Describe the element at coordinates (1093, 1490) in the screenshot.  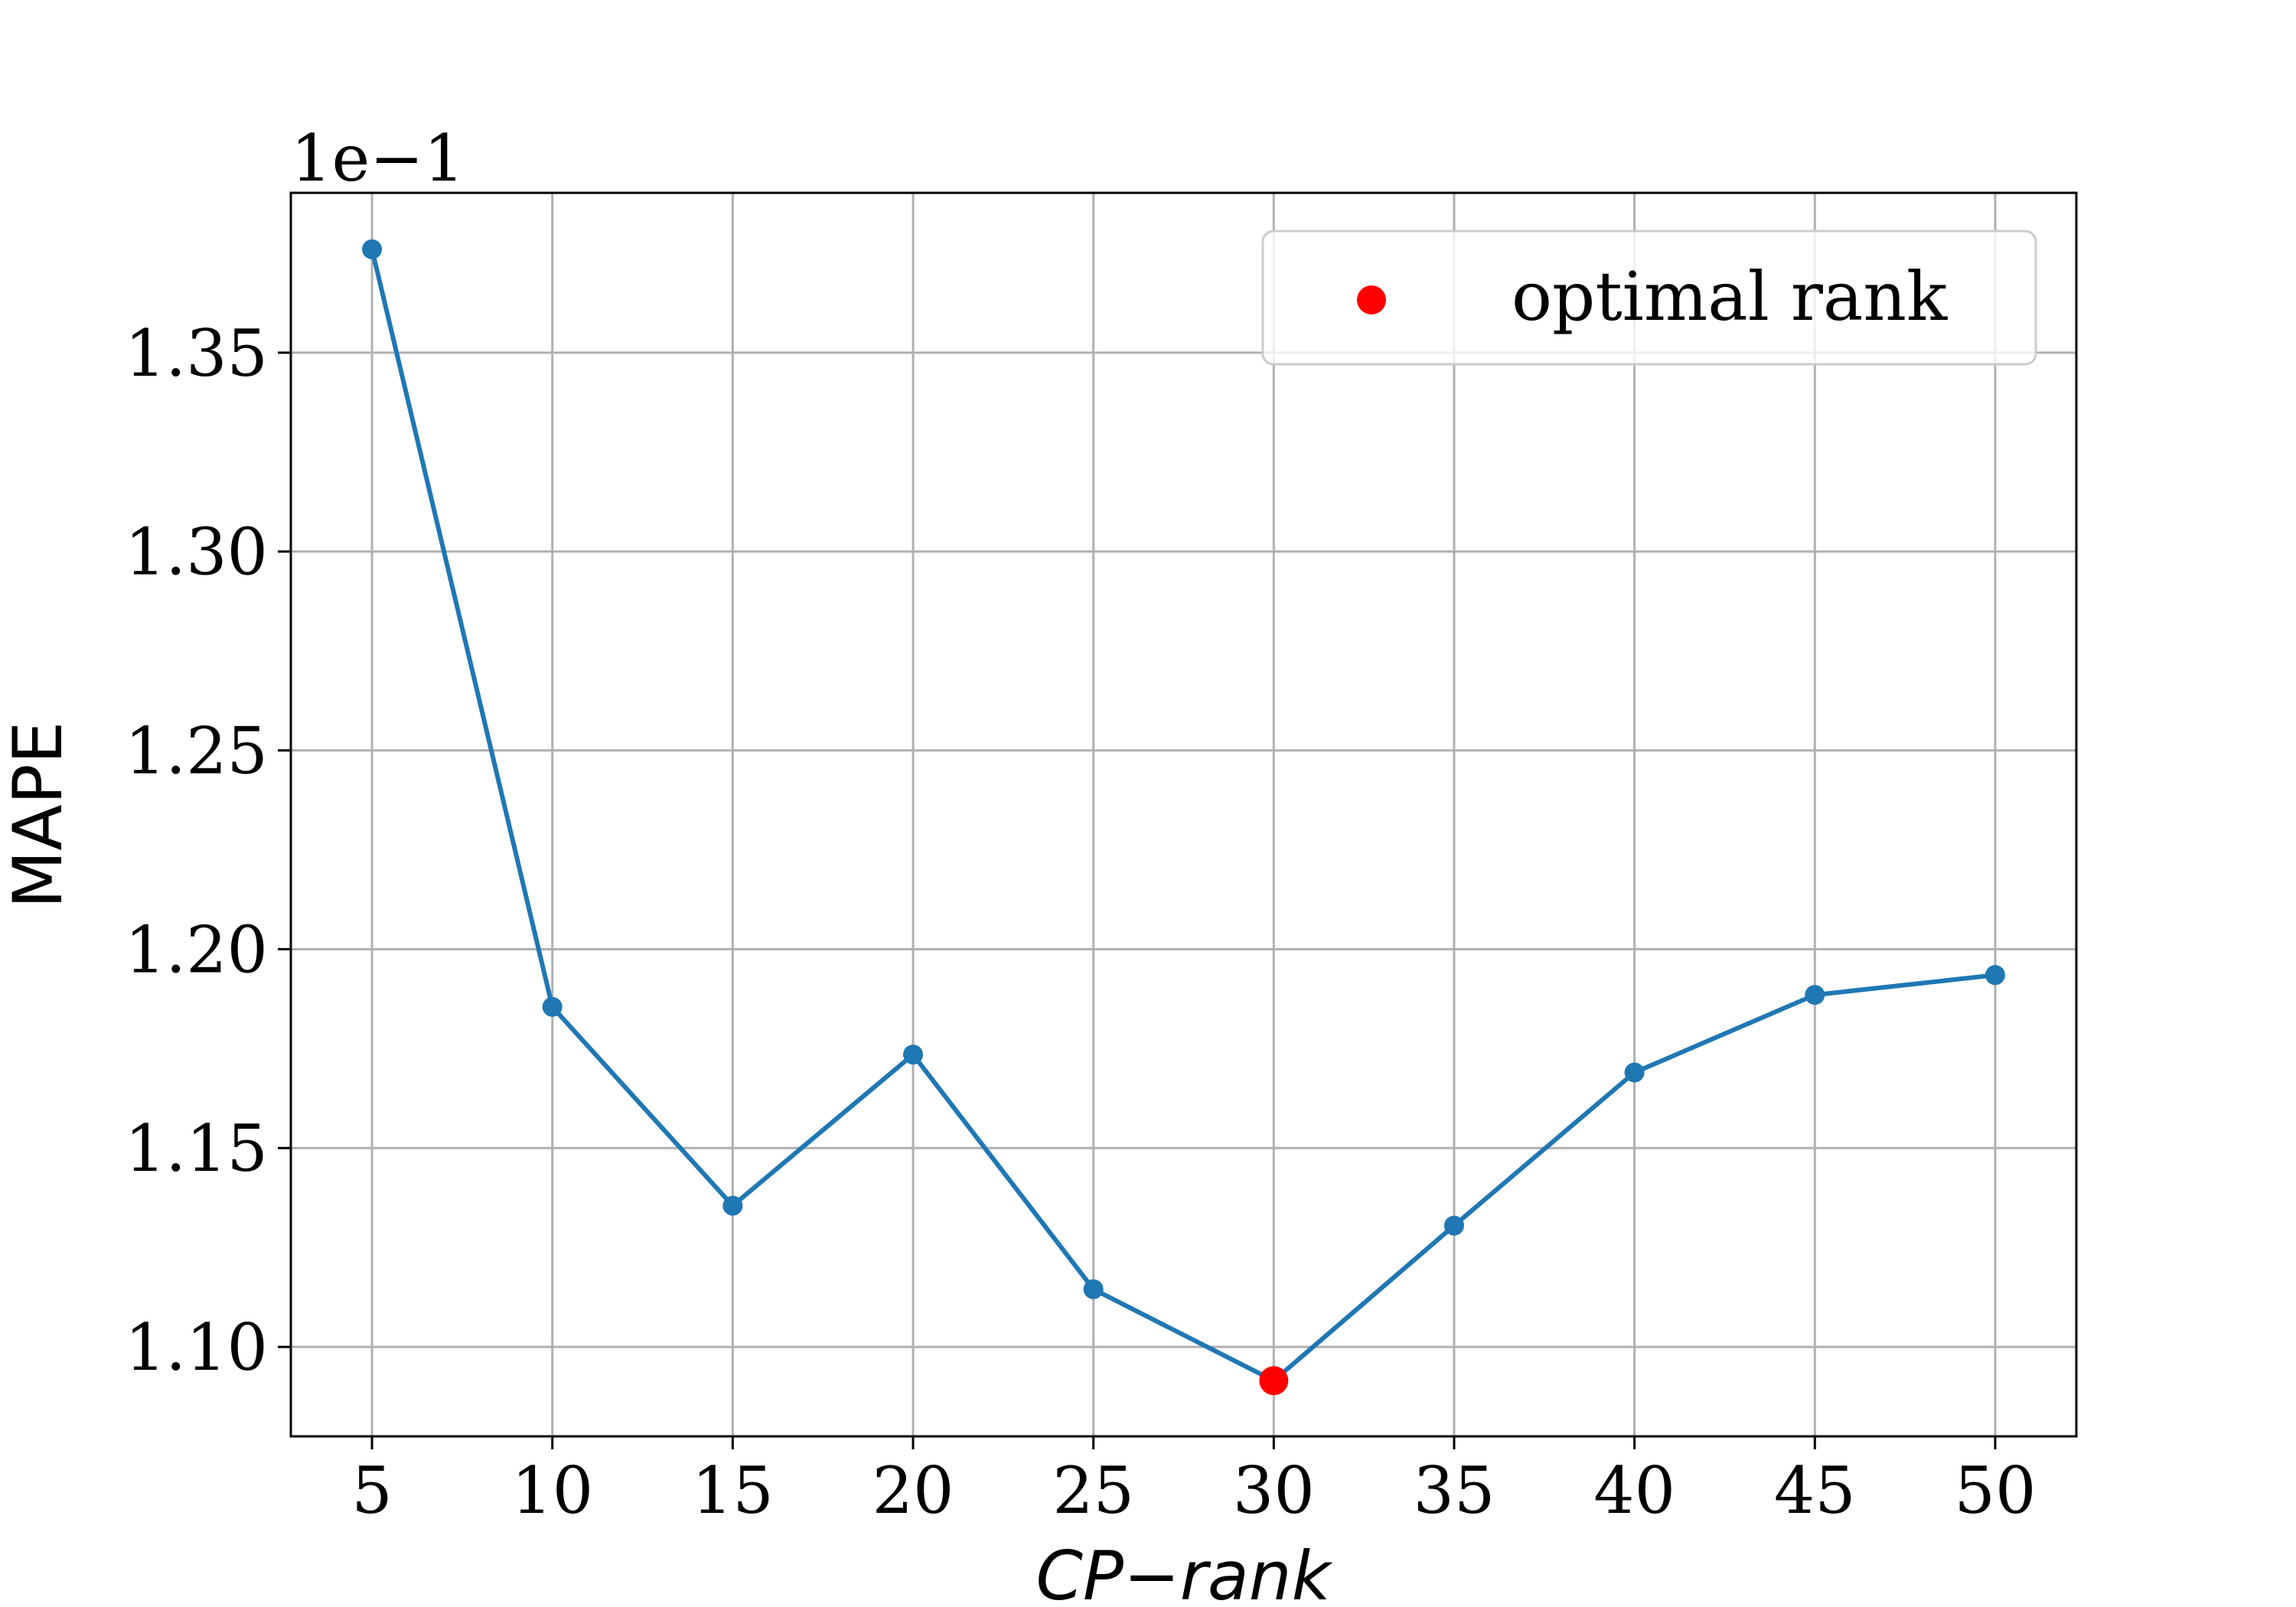
I see `x-tick-label: 25` at that location.